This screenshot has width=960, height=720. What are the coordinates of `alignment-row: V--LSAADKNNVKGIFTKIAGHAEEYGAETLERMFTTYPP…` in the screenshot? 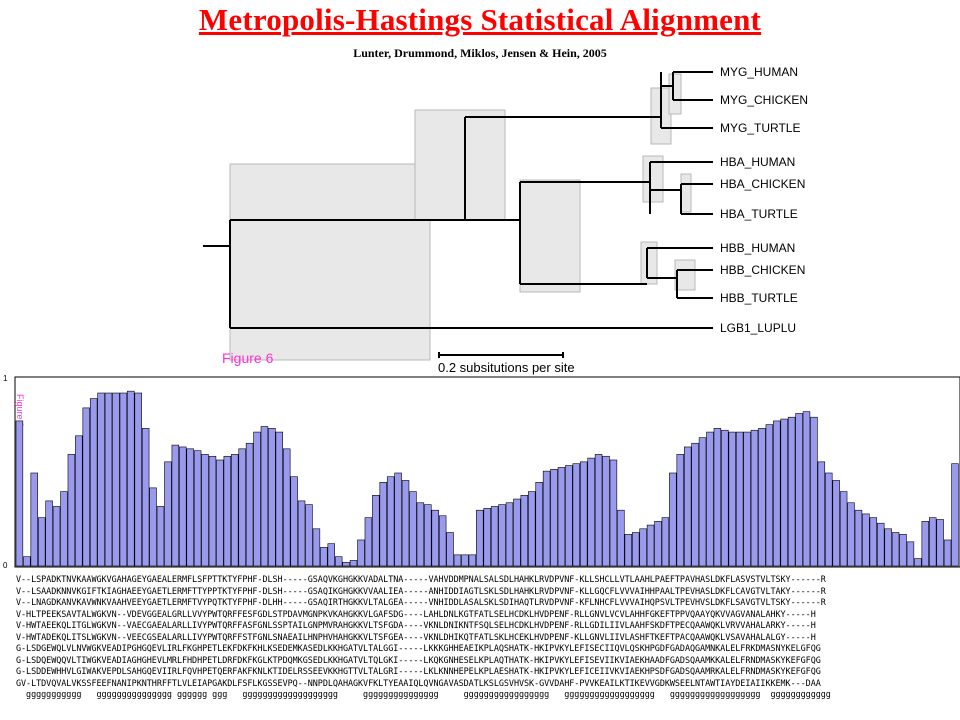 It's located at (421, 590).